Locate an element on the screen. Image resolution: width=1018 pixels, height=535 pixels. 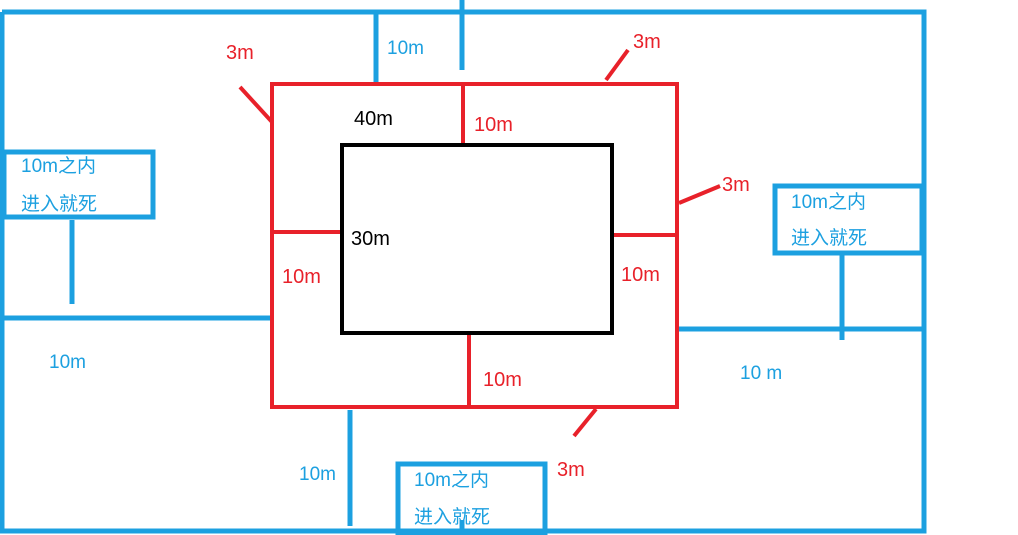
red-gap-bottom-label: 10m is located at coordinates (502, 380).